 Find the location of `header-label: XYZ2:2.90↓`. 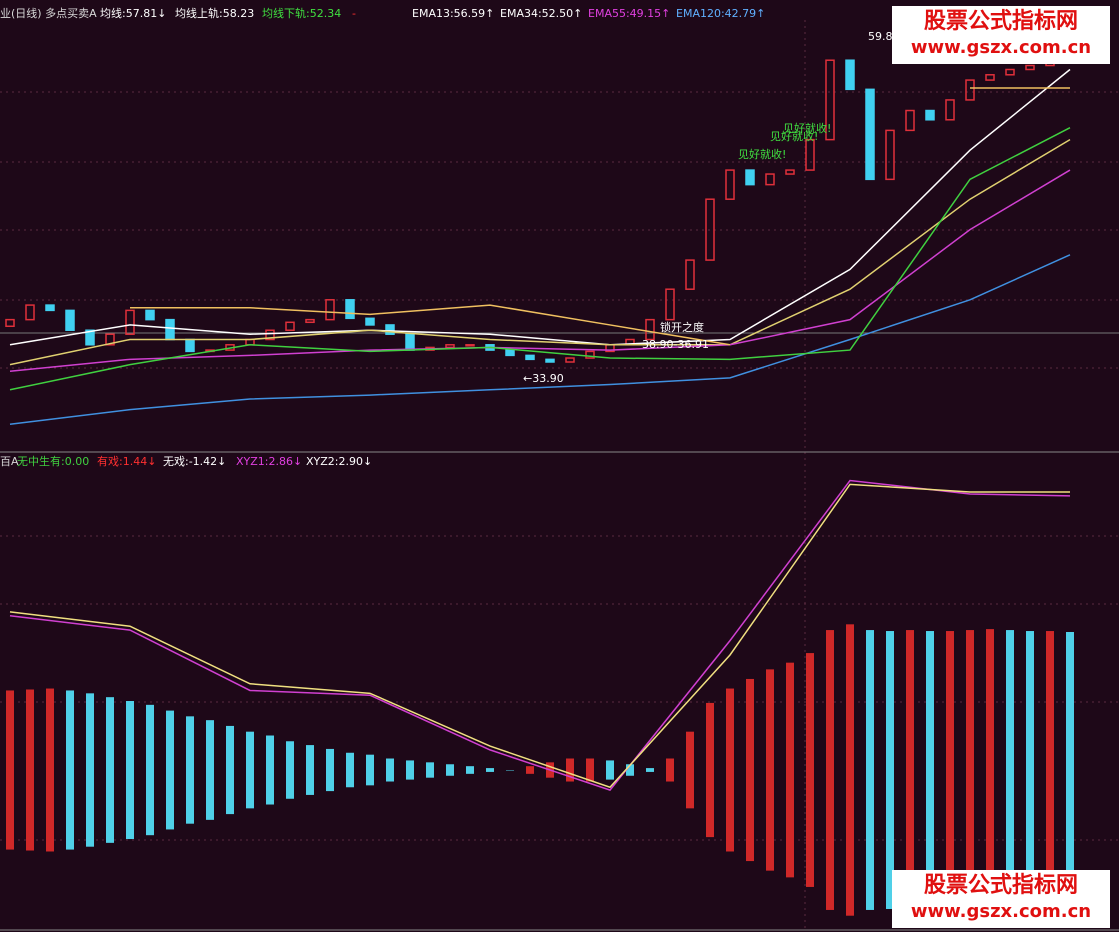

header-label: XYZ2:2.90↓ is located at coordinates (339, 461).